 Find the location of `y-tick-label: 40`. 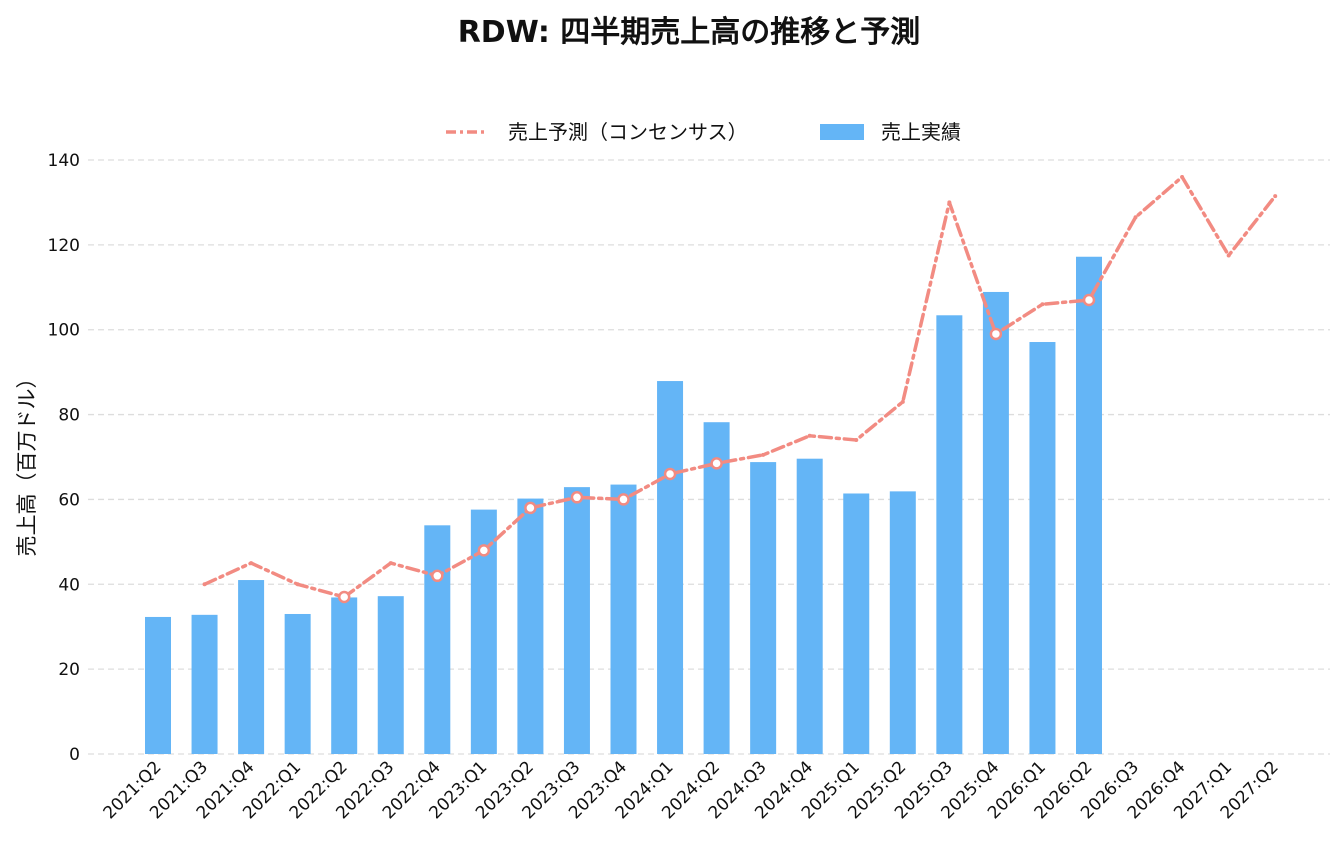

y-tick-label: 40 is located at coordinates (69, 585).